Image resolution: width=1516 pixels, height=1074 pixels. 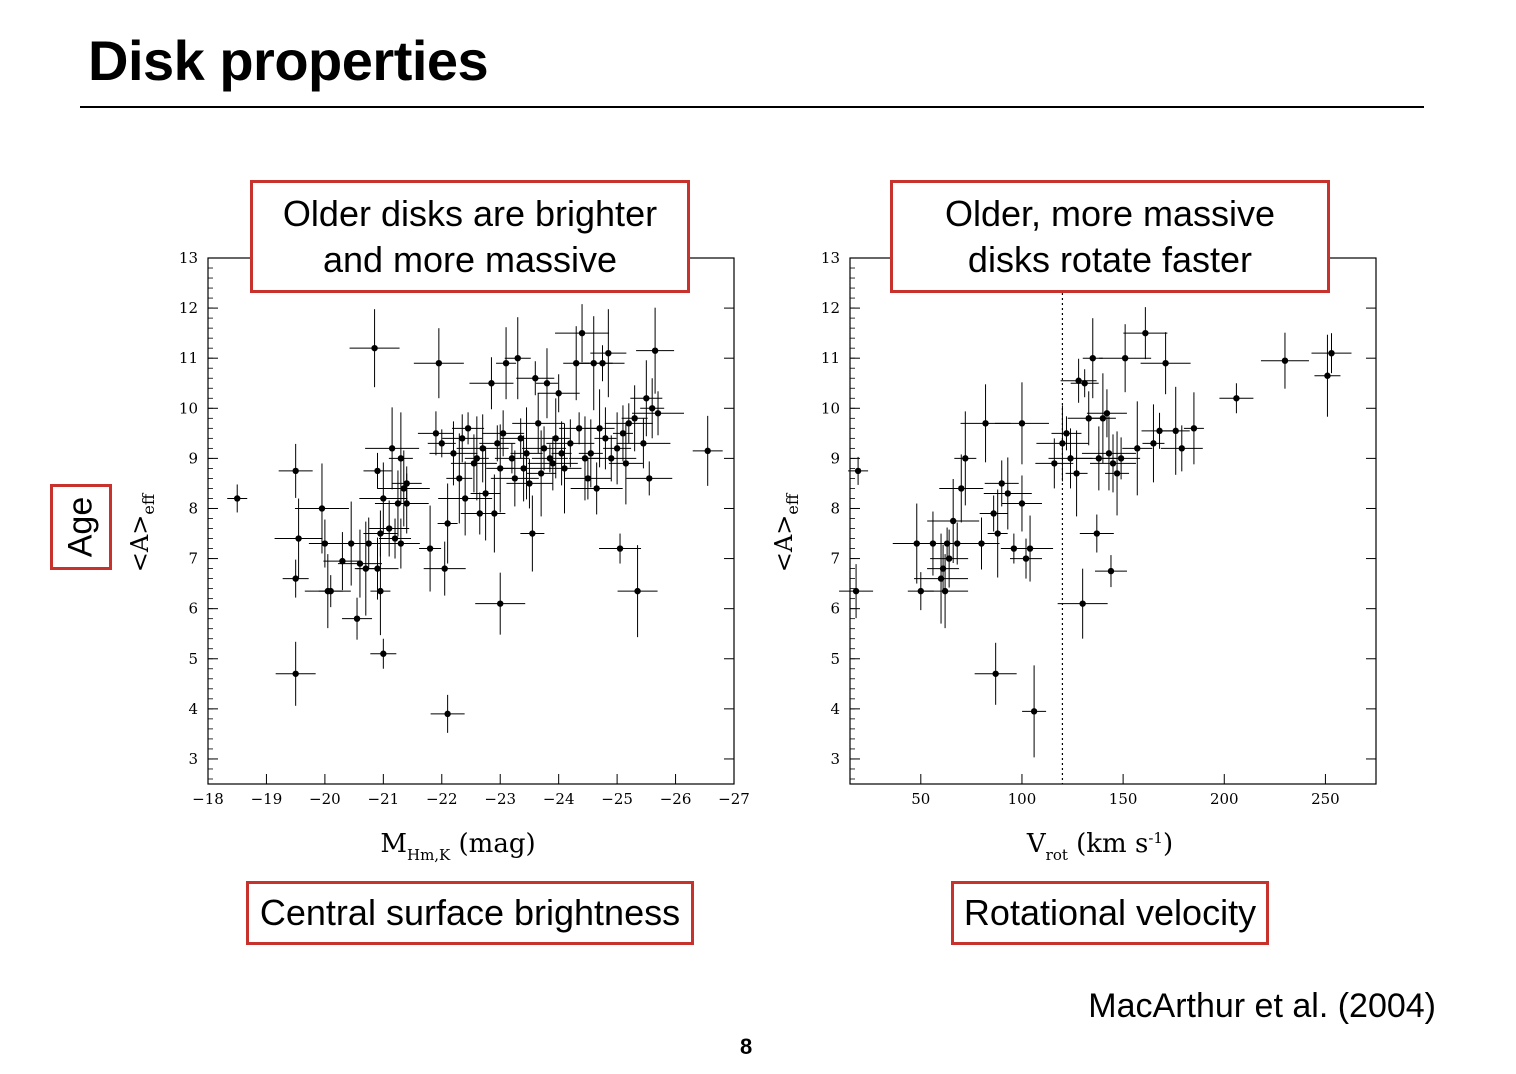 I want to click on left-x-tick-label: −23, so click(x=500, y=799).